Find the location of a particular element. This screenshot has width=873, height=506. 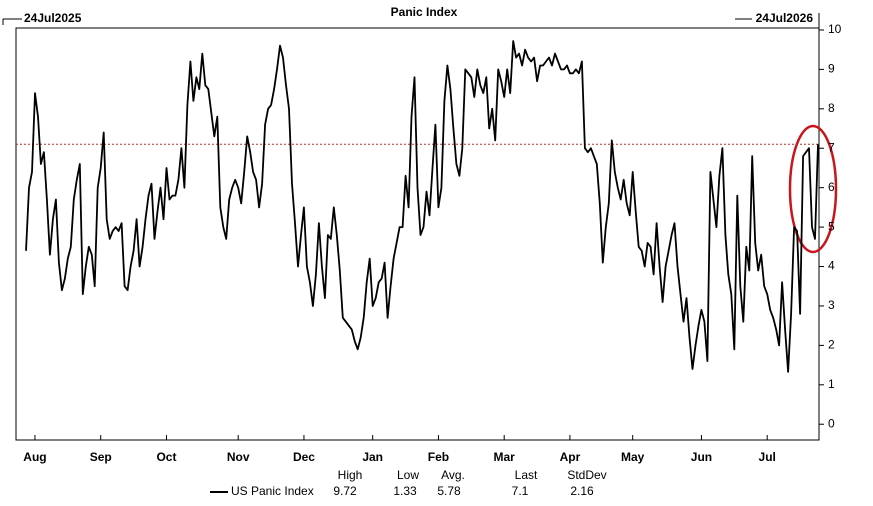

x-tick-label: Jun is located at coordinates (701, 457).